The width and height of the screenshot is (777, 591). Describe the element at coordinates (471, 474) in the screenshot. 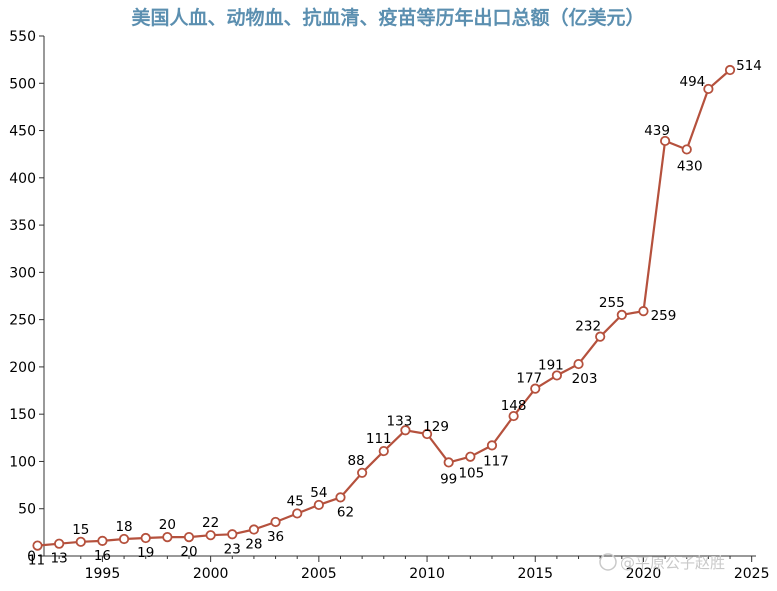

I see `data-label: 105` at that location.